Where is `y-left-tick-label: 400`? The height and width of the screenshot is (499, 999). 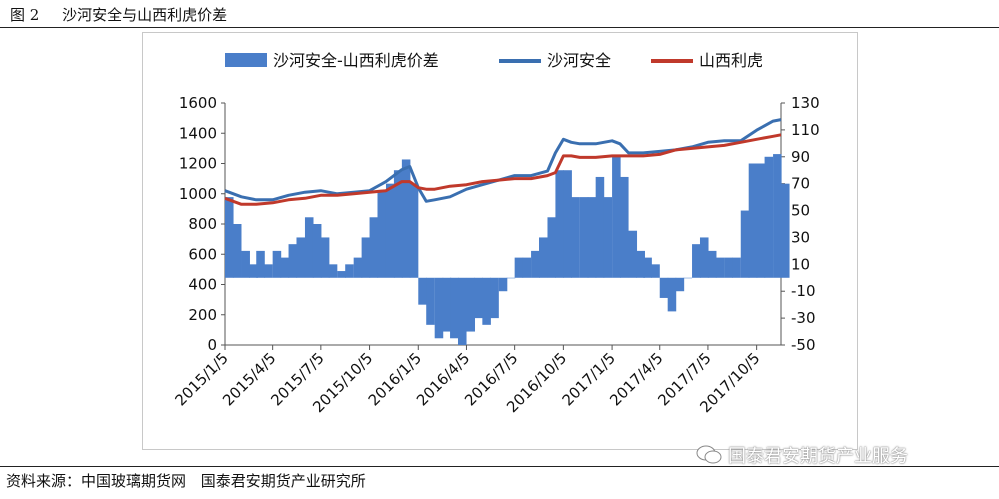 y-left-tick-label: 400 is located at coordinates (202, 285).